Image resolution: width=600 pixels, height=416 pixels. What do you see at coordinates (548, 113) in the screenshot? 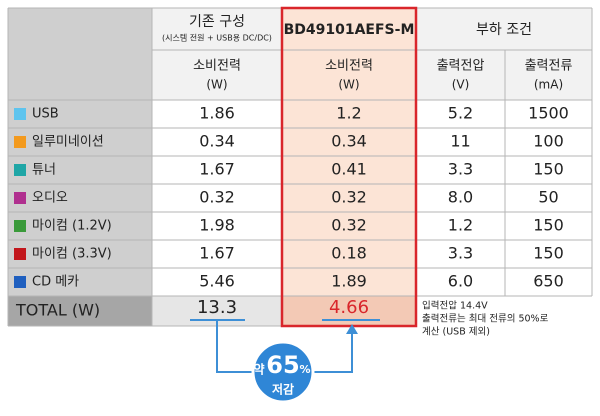
I see `cell-value: 1500` at bounding box center [548, 113].